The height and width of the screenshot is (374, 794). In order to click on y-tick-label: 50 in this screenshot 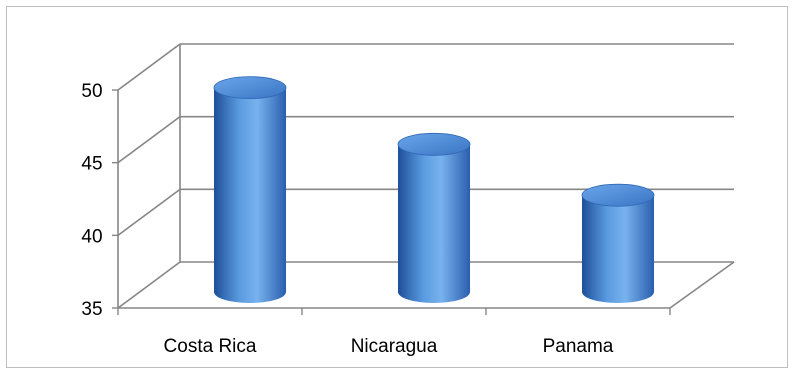, I will do `click(91, 91)`.